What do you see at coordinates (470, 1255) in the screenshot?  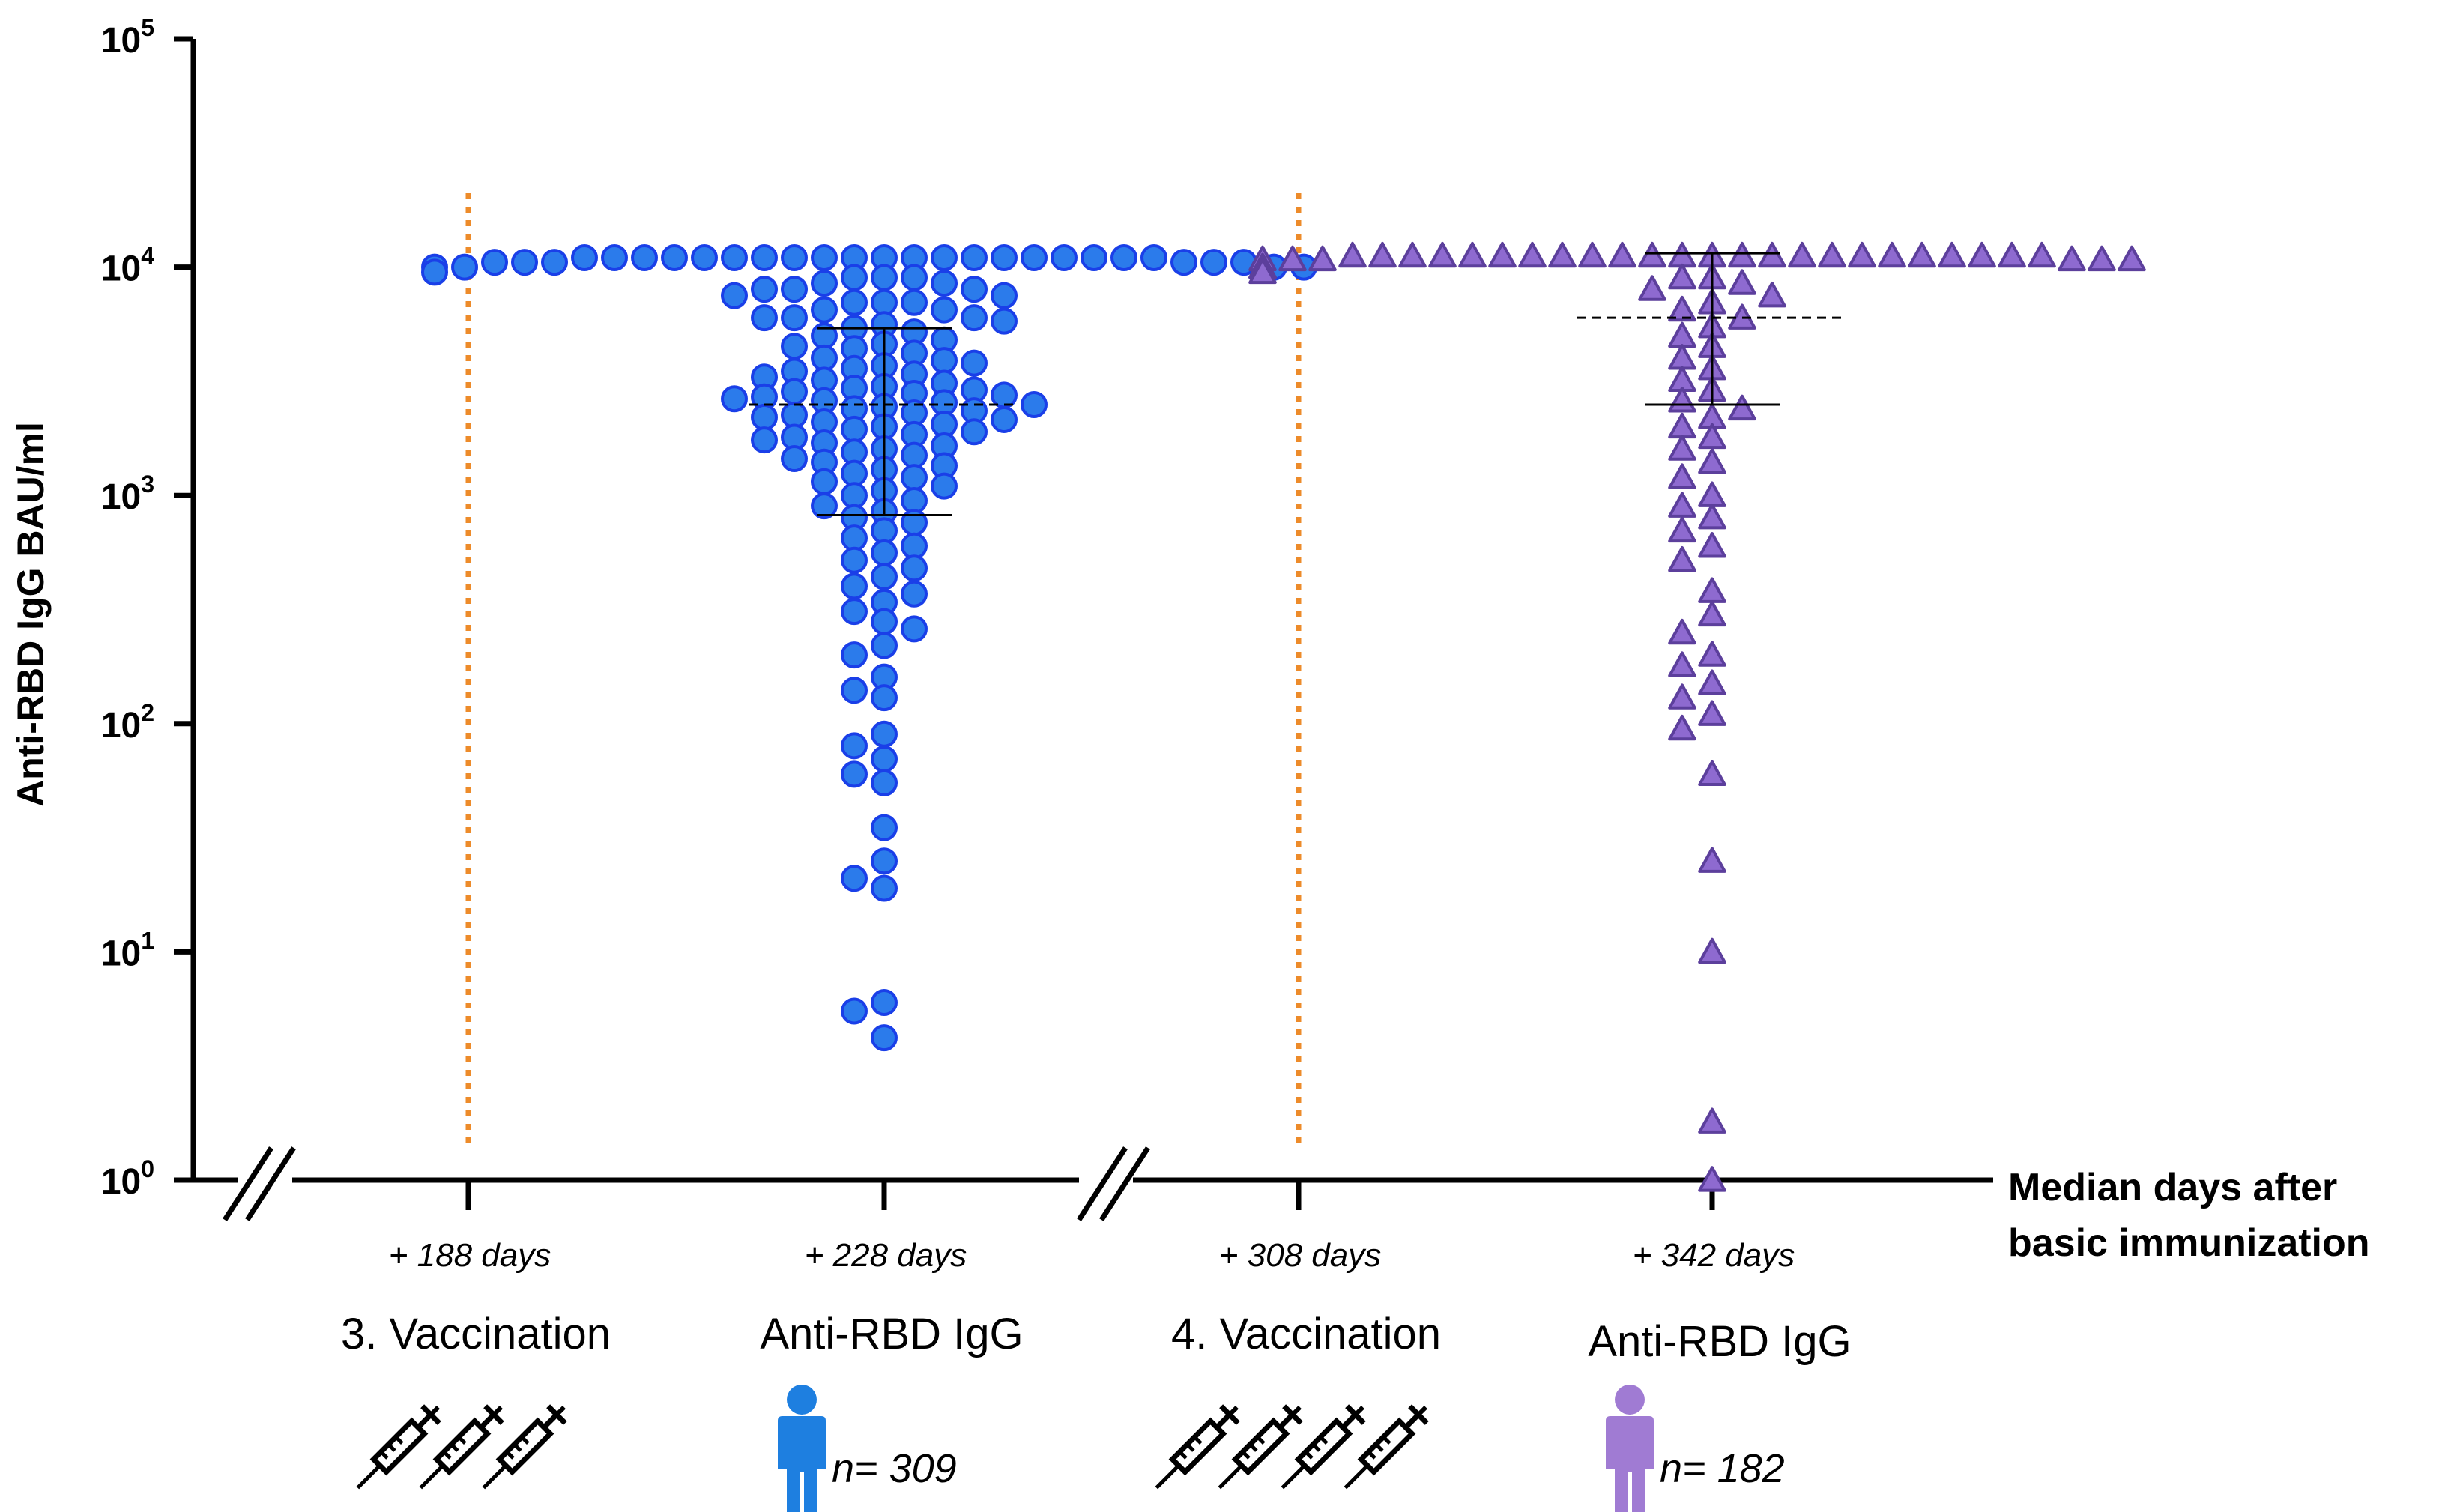 I see `days-label: + 188 days` at bounding box center [470, 1255].